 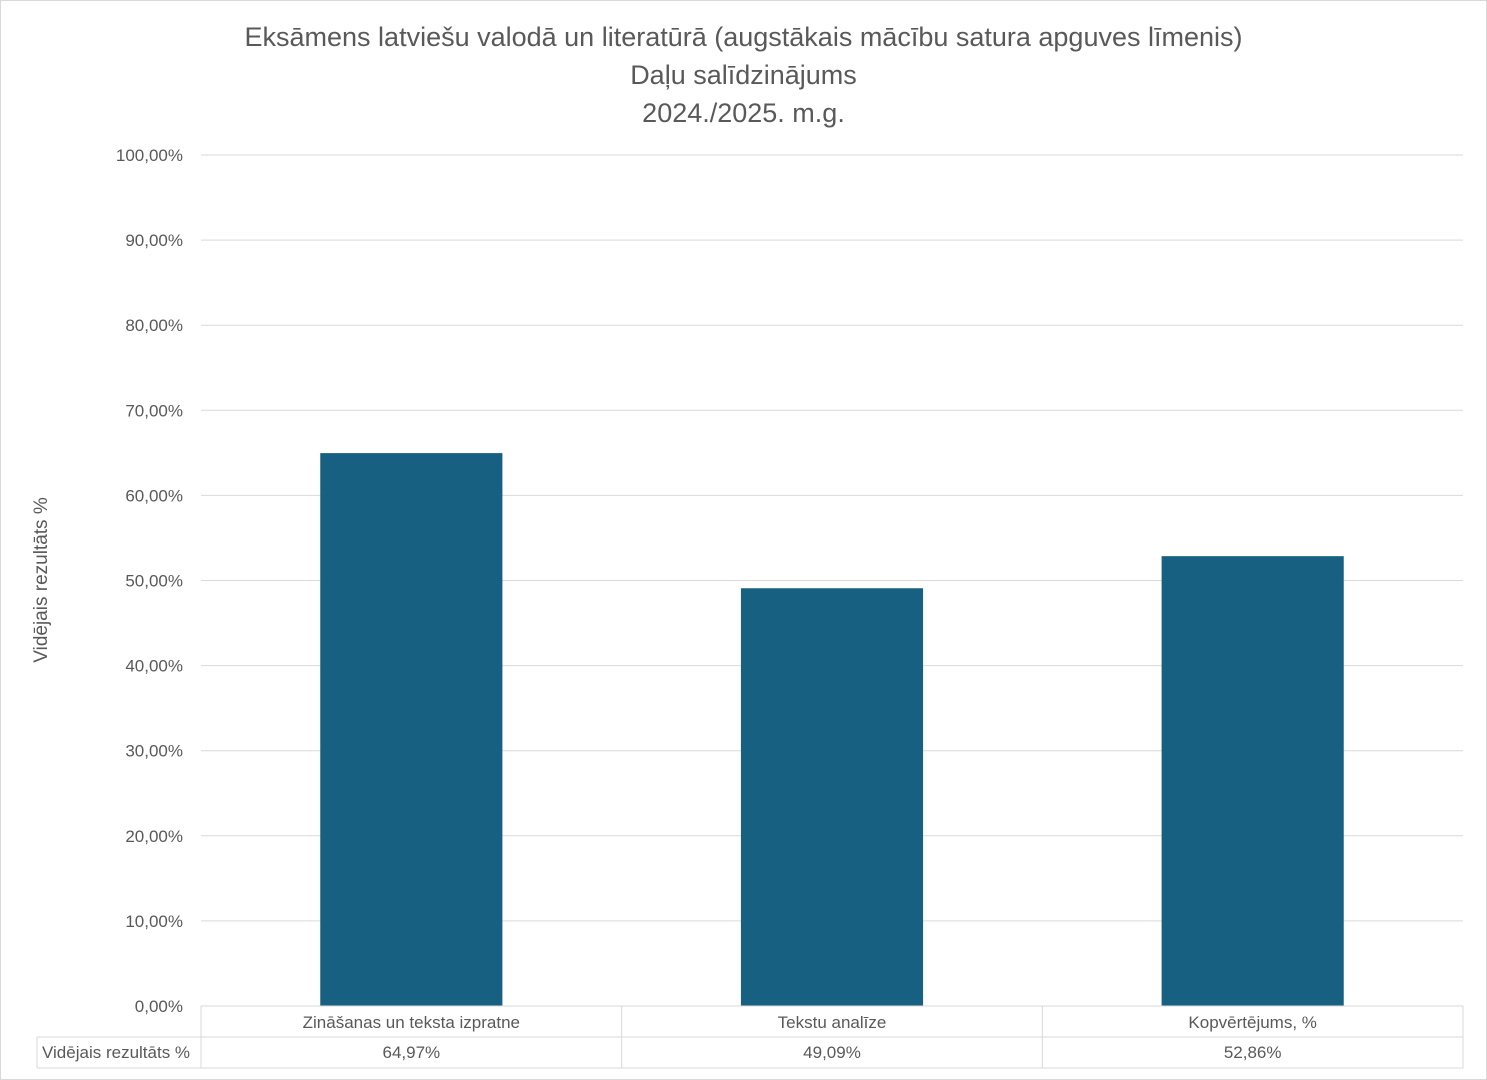 I want to click on chart-title-line-2: Daļu salīdzinājums, so click(x=743, y=75).